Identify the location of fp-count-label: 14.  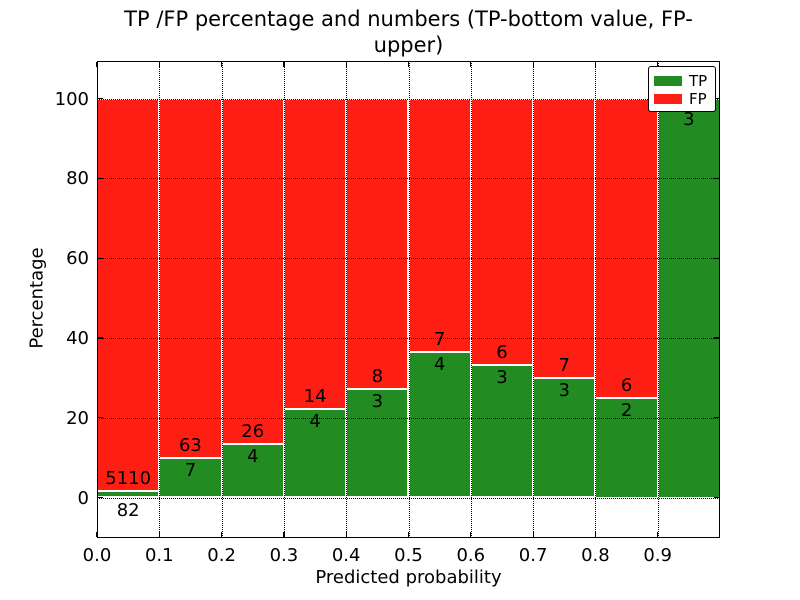
(315, 396).